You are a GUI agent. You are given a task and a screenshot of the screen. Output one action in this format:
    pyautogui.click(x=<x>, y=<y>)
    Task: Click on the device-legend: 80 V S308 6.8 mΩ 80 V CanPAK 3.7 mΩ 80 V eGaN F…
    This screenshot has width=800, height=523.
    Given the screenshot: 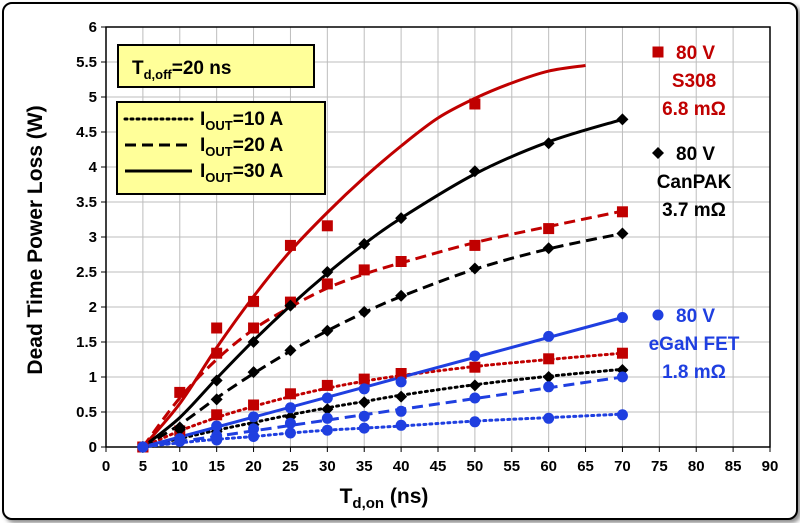 What is the action you would take?
    pyautogui.click(x=694, y=213)
    